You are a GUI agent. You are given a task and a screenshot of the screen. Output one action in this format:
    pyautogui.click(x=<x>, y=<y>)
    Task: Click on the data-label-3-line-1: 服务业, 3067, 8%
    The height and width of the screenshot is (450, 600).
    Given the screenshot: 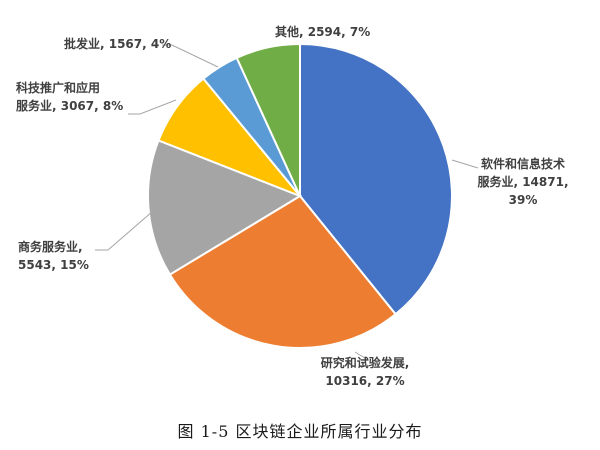 What is the action you would take?
    pyautogui.click(x=69, y=105)
    